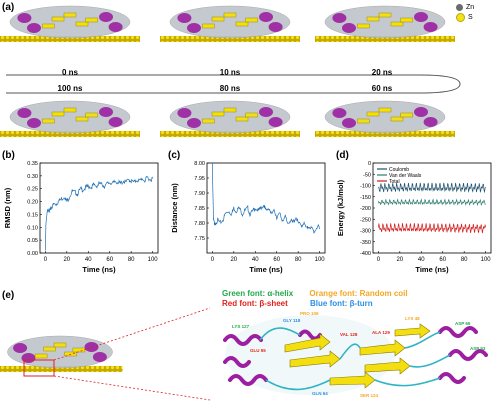 This screenshot has height=405, width=500. I want to click on y-tick-label: 0, so click(369, 164).